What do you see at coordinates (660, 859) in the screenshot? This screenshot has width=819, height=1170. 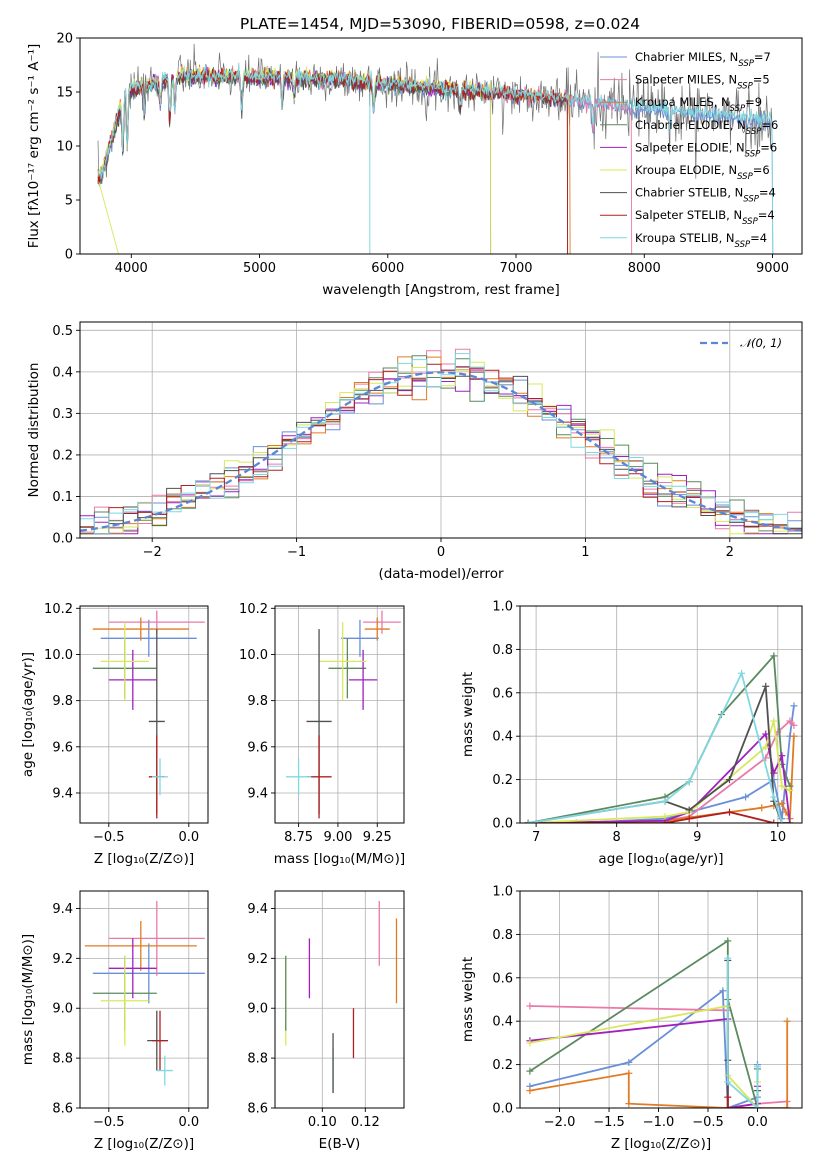 I see `x-axis-label: age [log₁₀(age/yr)]` at bounding box center [660, 859].